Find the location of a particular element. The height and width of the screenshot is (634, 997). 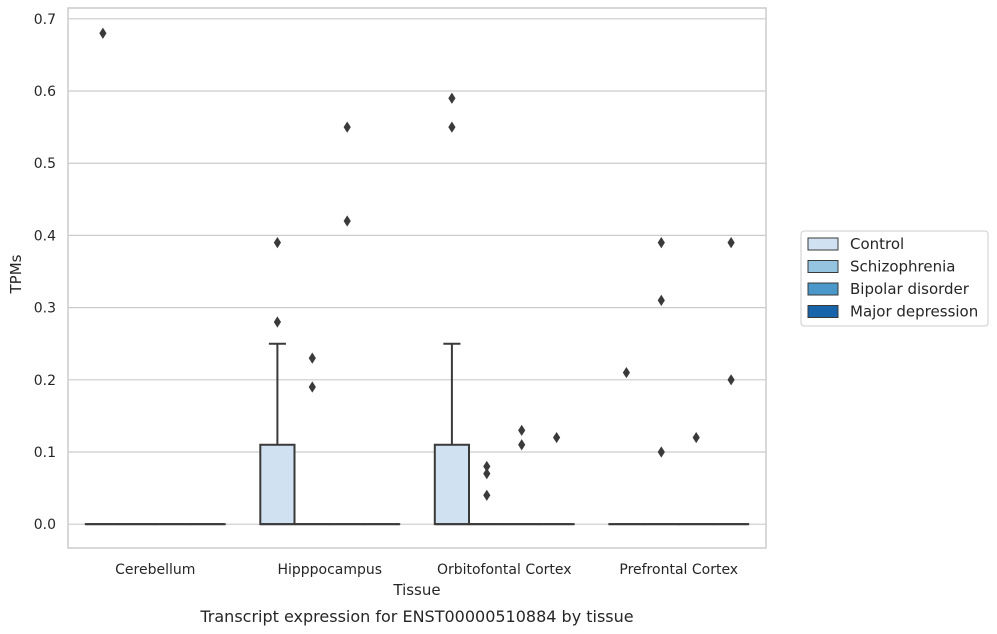

y-tick-label: 0.0 is located at coordinates (45, 525).